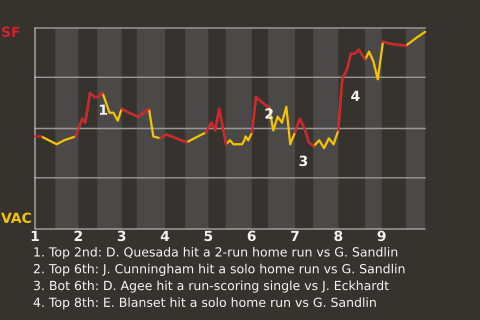 Image resolution: width=480 pixels, height=320 pixels. I want to click on x-tick-label: 4, so click(165, 235).